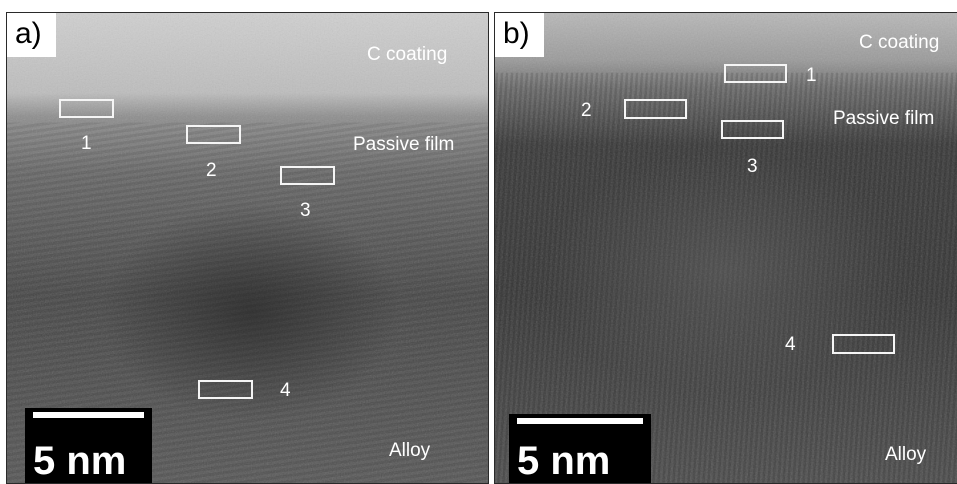 This screenshot has width=957, height=484. What do you see at coordinates (31, 35) in the screenshot?
I see `panel-label: a)` at bounding box center [31, 35].